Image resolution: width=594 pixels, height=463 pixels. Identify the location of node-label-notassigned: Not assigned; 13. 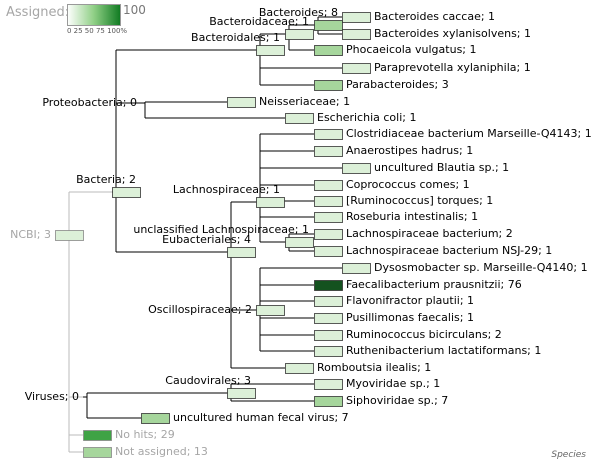
(161, 451).